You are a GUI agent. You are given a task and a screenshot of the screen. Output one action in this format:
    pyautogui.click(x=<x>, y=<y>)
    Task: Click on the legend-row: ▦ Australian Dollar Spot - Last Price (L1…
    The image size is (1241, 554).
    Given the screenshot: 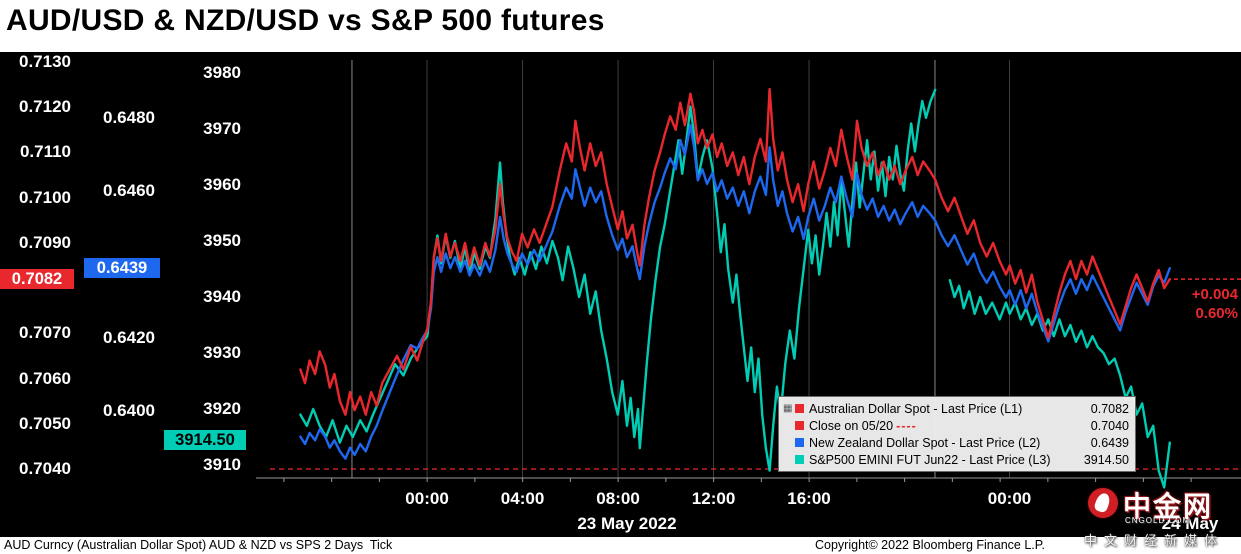 What is the action you would take?
    pyautogui.click(x=956, y=408)
    